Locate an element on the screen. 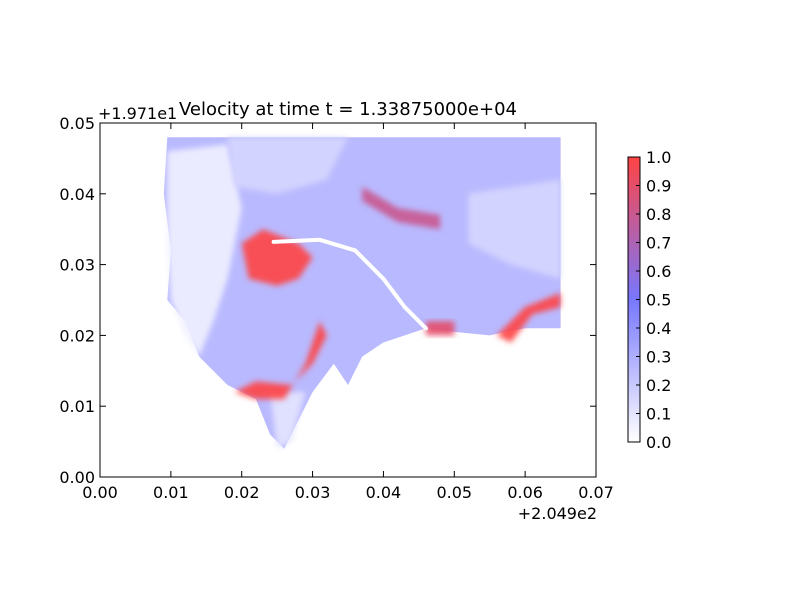  x-offset-label: +2.049e2 is located at coordinates (557, 513).